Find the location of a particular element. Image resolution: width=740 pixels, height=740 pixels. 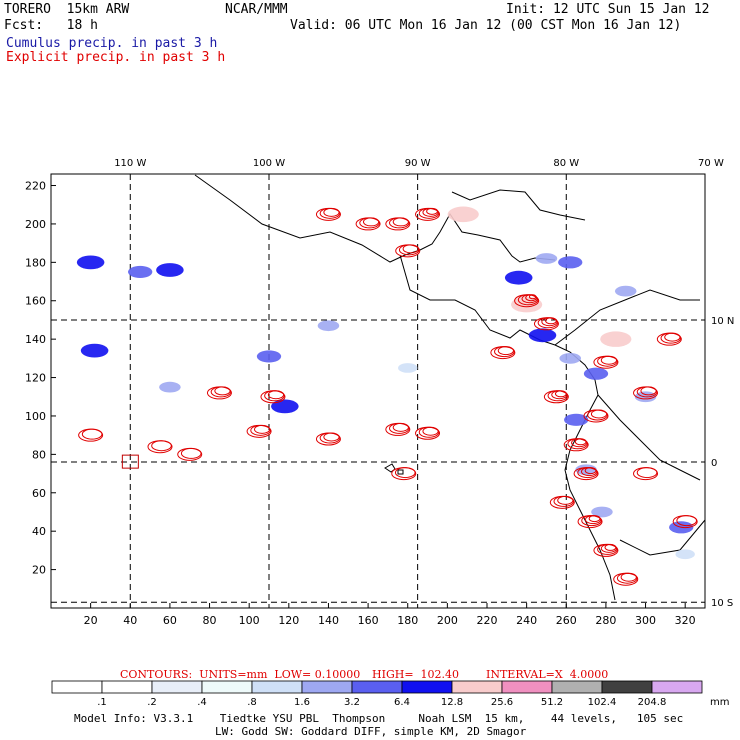

y-tick-label: 80 is located at coordinates (39, 454).